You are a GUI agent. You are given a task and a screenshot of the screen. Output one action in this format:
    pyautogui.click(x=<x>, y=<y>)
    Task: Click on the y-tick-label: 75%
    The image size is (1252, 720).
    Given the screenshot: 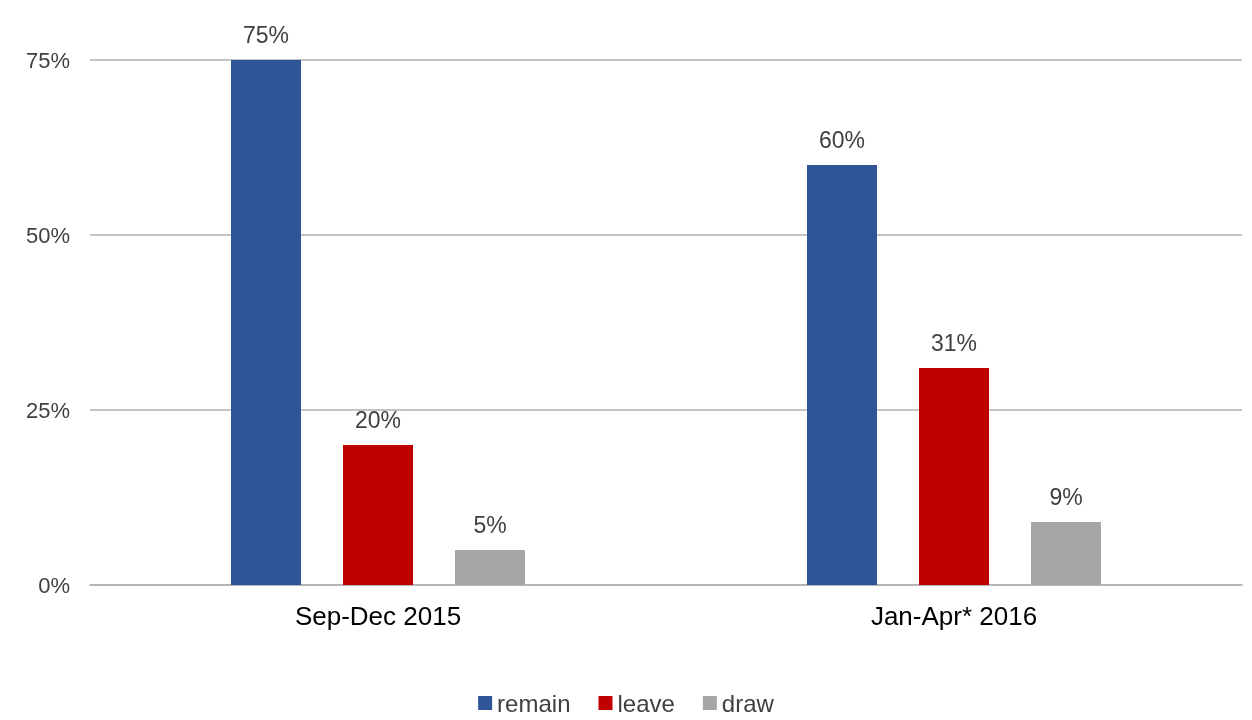 What is the action you would take?
    pyautogui.click(x=47, y=60)
    